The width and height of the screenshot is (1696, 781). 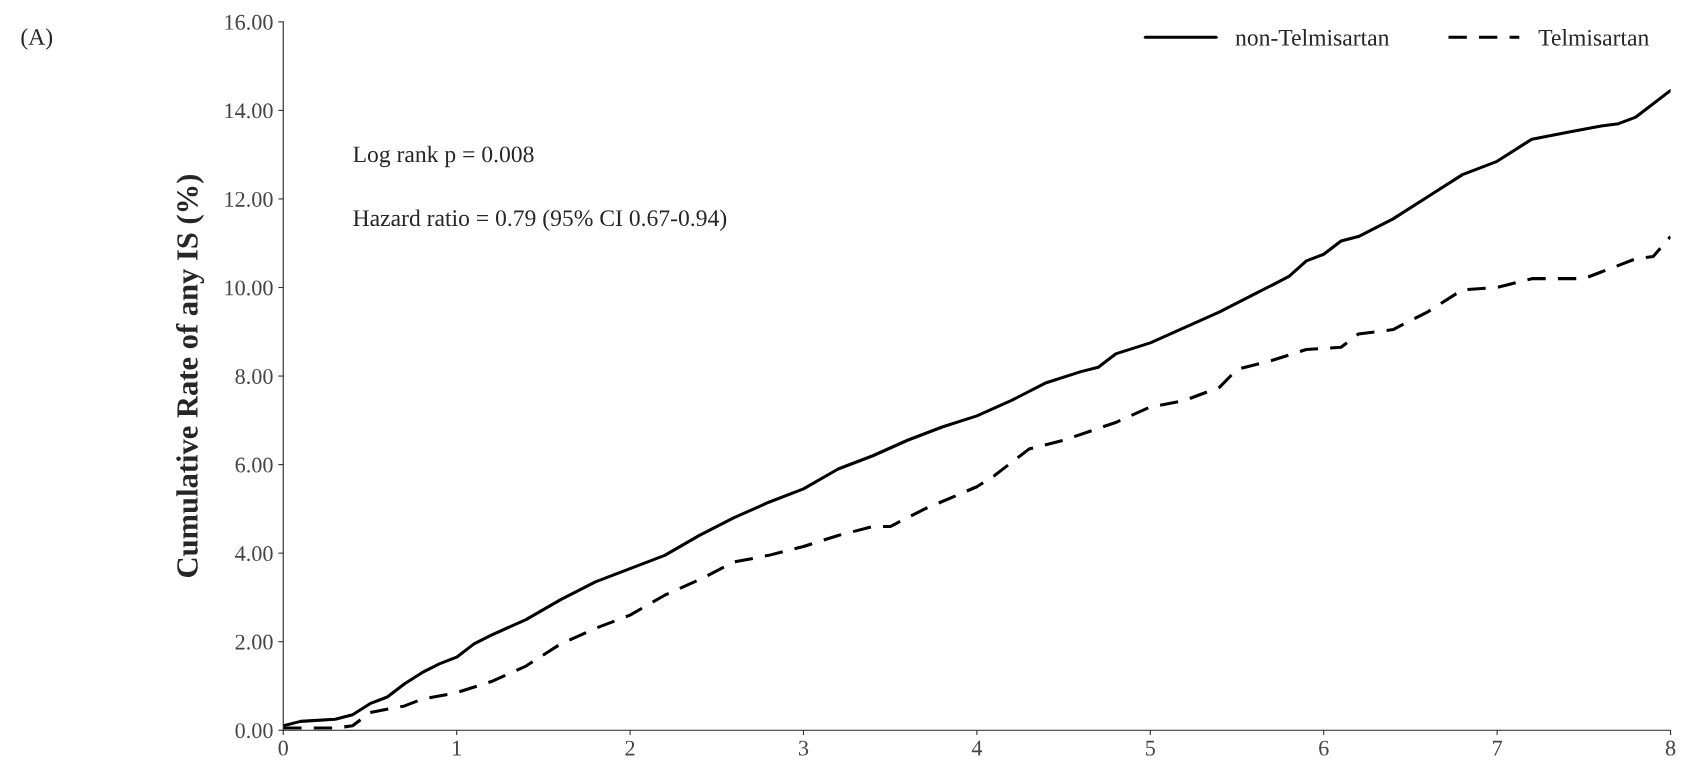 What do you see at coordinates (283, 748) in the screenshot?
I see `x-tick-label: 0` at bounding box center [283, 748].